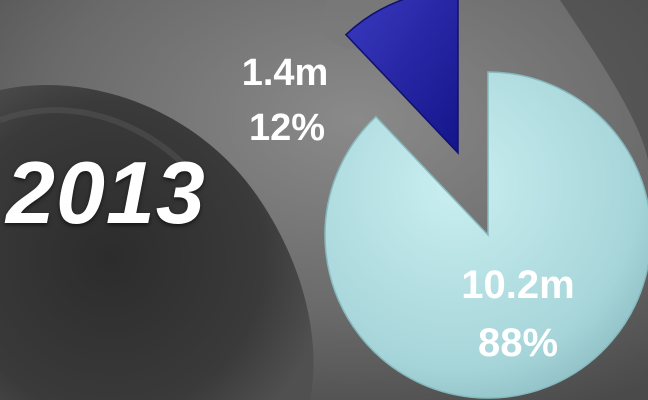 The image size is (648, 400). I want to click on slice-percent-label-large: 88%, so click(518, 343).